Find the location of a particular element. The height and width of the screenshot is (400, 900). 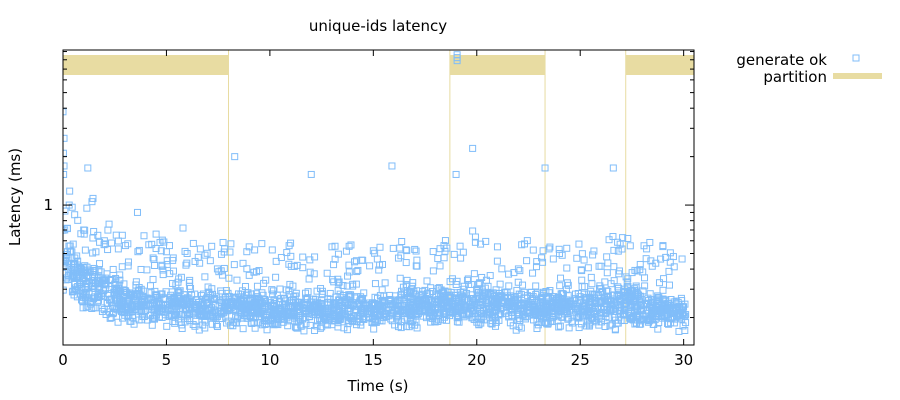

x-tick-label: 0 is located at coordinates (63, 360).